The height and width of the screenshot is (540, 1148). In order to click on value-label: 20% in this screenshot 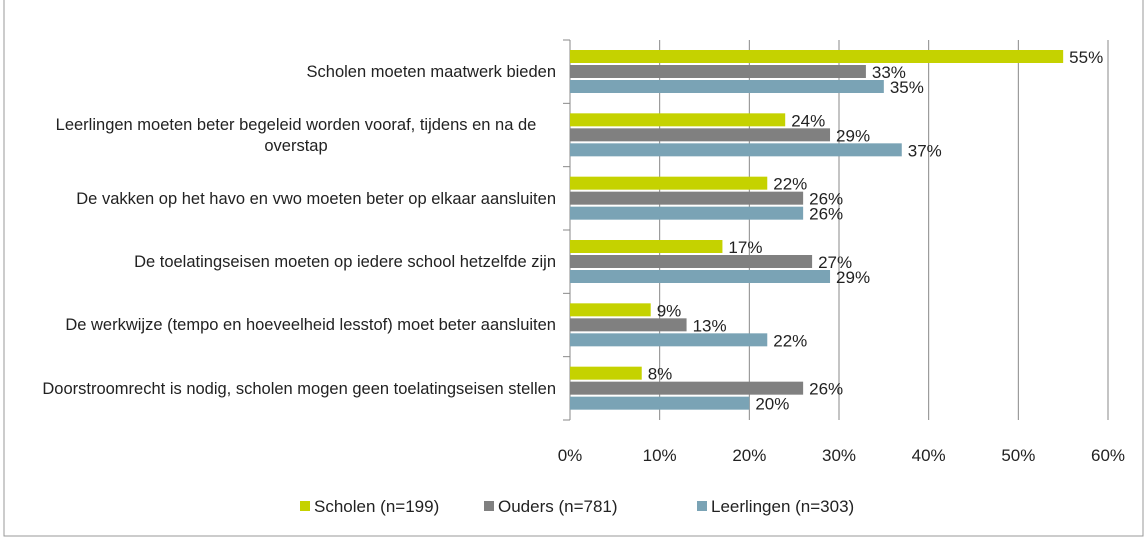, I will do `click(772, 404)`.